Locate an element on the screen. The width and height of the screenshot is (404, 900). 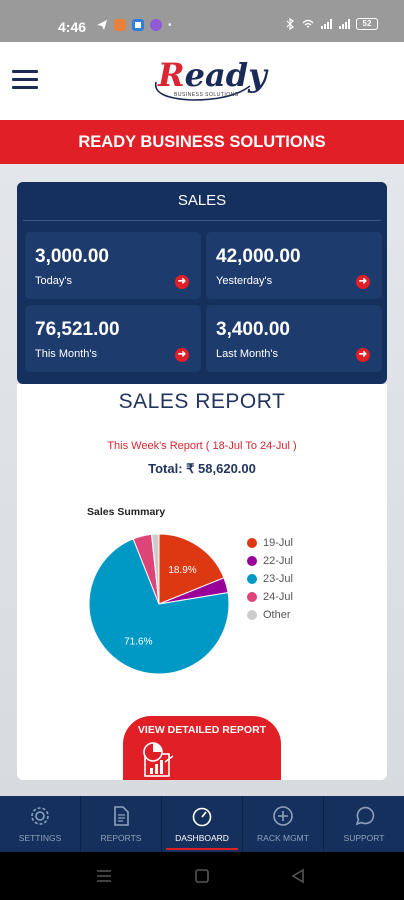
sales-card-value: 3,400.00 is located at coordinates (253, 329).